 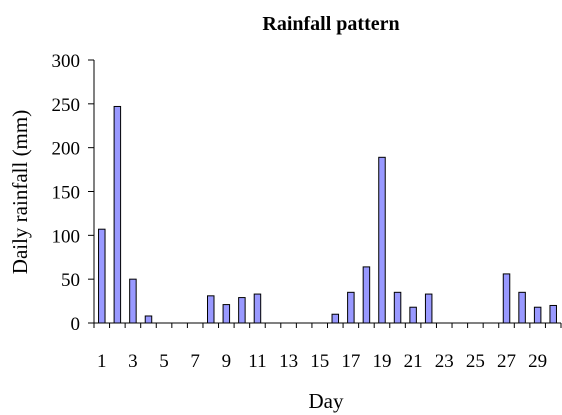 What do you see at coordinates (288, 361) in the screenshot?
I see `x-tick-label: 13` at bounding box center [288, 361].